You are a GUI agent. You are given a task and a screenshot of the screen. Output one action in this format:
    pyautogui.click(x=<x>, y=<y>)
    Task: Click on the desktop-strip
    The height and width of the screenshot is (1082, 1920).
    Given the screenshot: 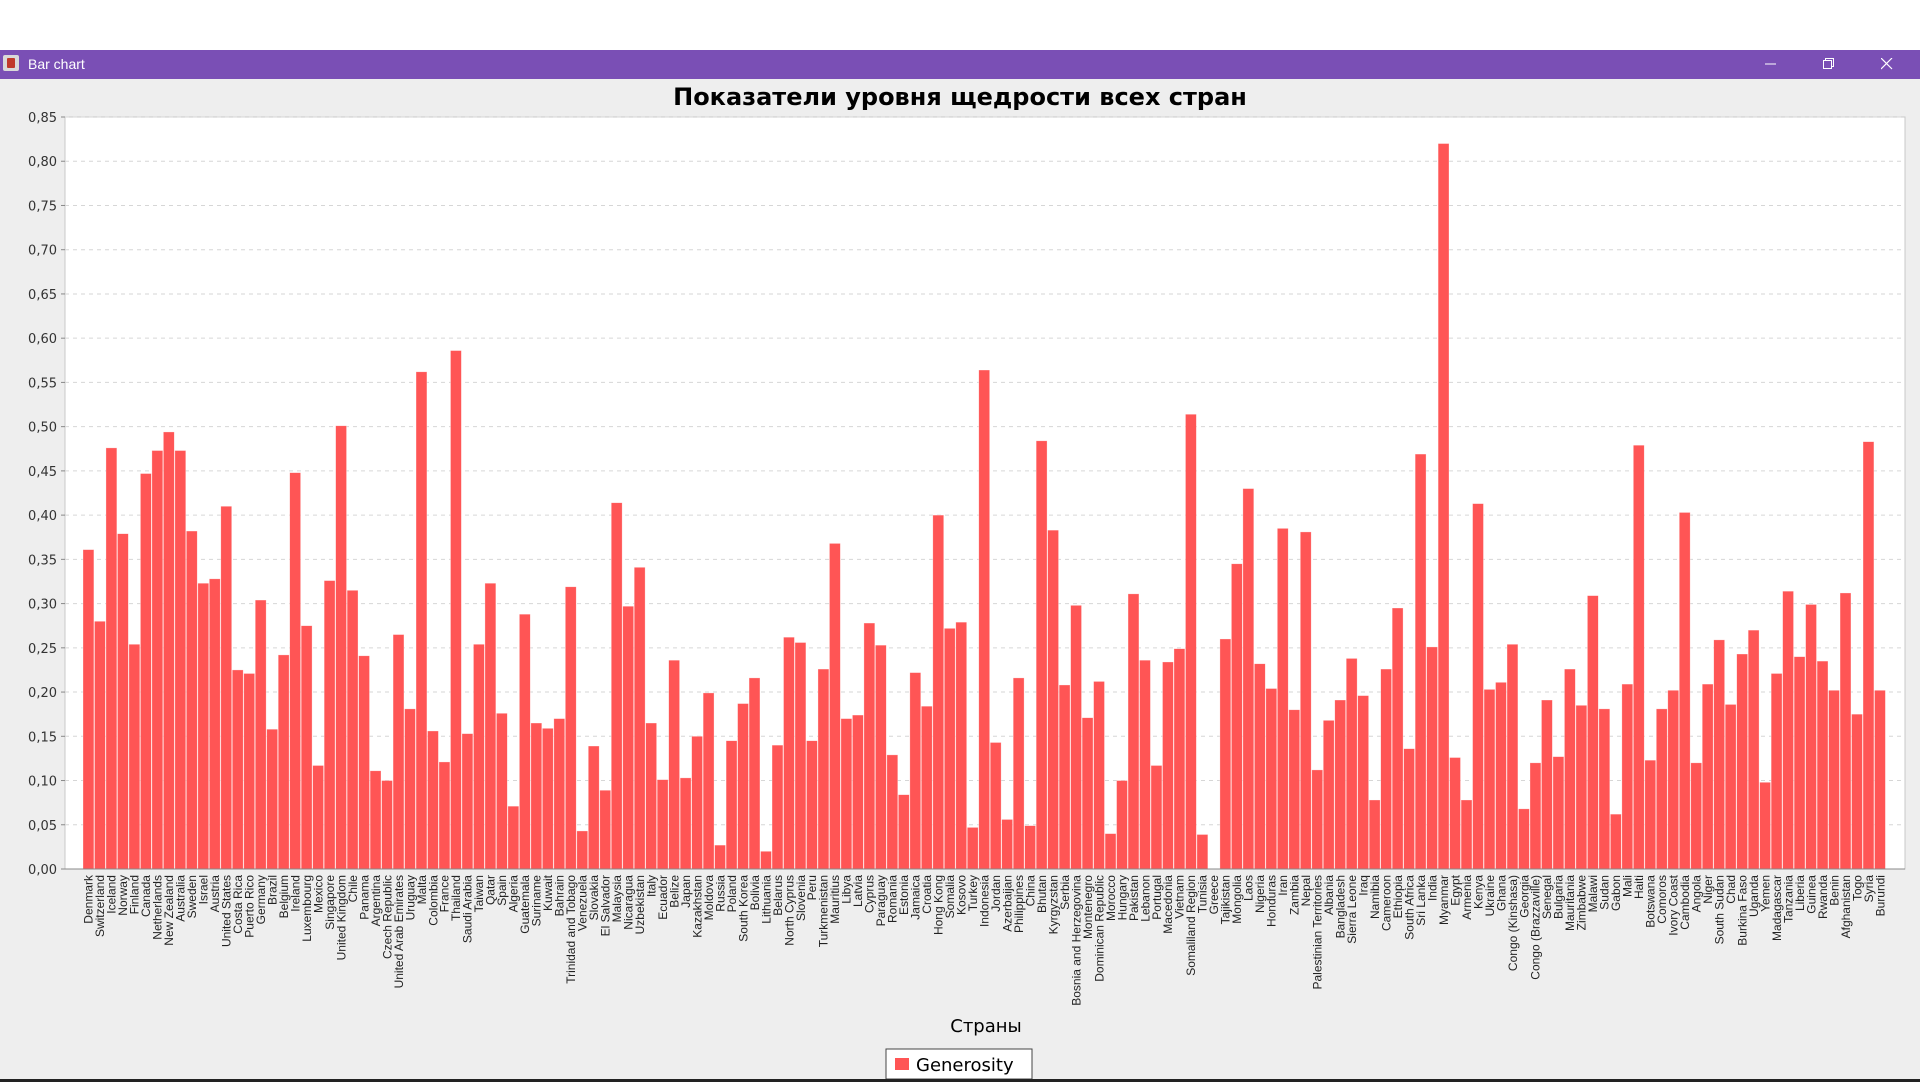 What is the action you would take?
    pyautogui.click(x=960, y=25)
    